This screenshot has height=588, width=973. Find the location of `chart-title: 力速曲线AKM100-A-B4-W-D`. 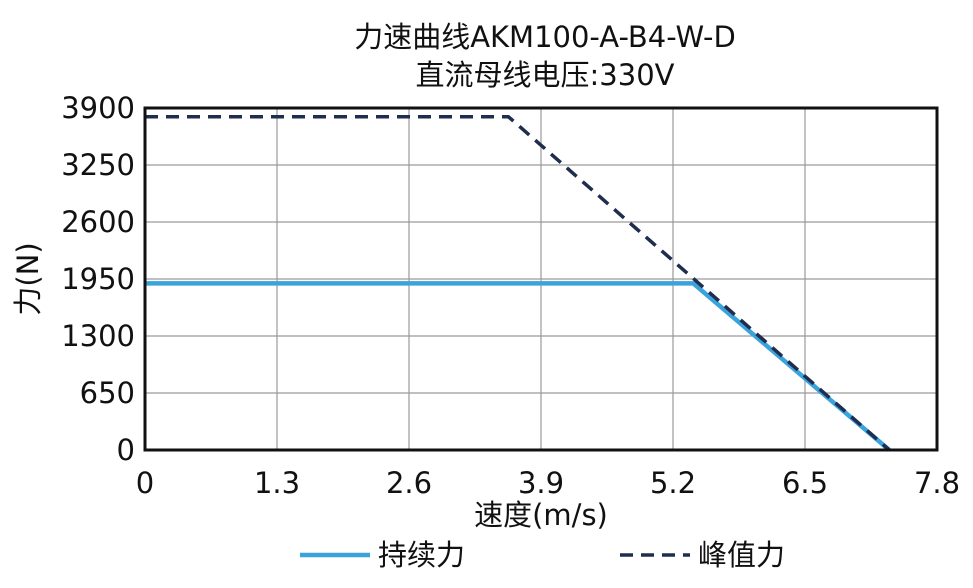

chart-title: 力速曲线AKM100-A-B4-W-D is located at coordinates (545, 37).